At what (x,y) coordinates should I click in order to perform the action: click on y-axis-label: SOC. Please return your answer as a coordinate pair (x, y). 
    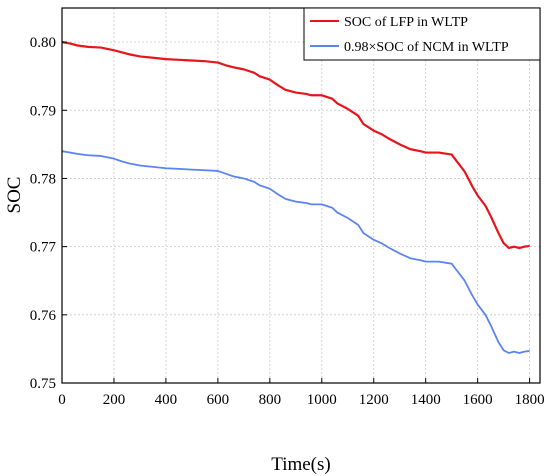
    Looking at the image, I should click on (14, 195).